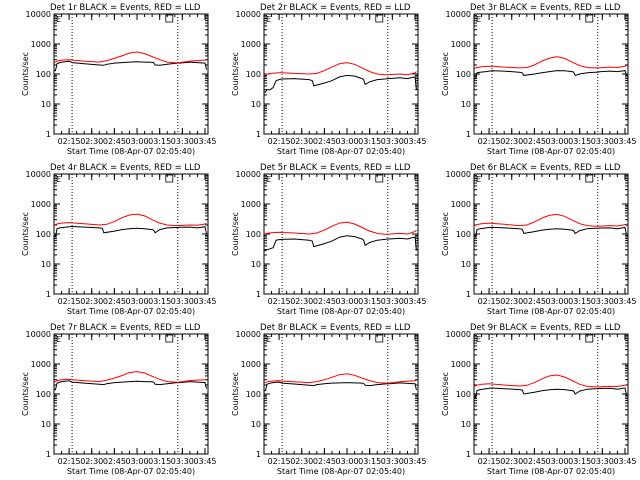  I want to click on chart-title: Det 3r BLACK = Events, RED = LLD, so click(545, 8).